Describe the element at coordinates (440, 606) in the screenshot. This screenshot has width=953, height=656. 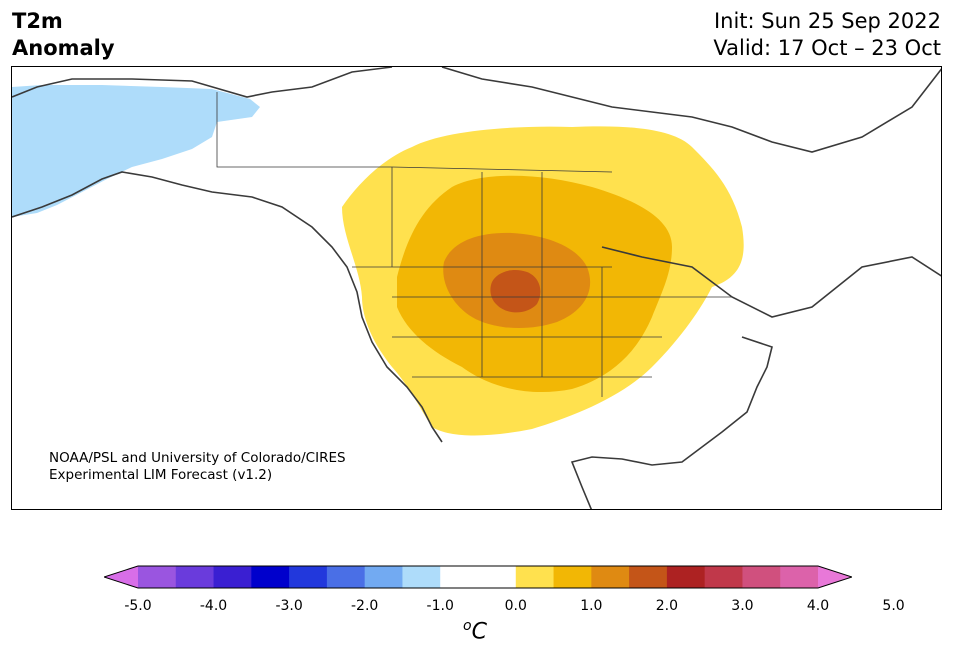
I see `colorbar-tick-label: -1.0` at that location.